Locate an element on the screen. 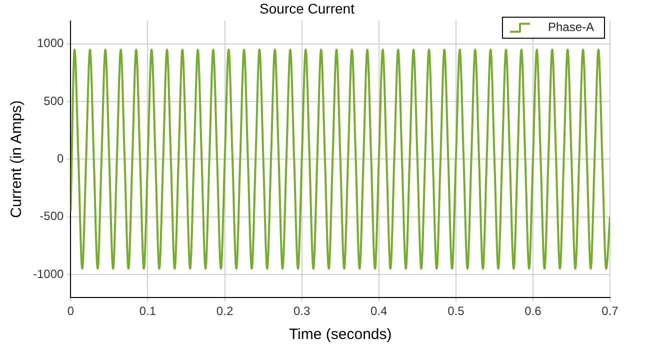 This screenshot has height=350, width=654. y-tick-label: 1000 is located at coordinates (50, 43).